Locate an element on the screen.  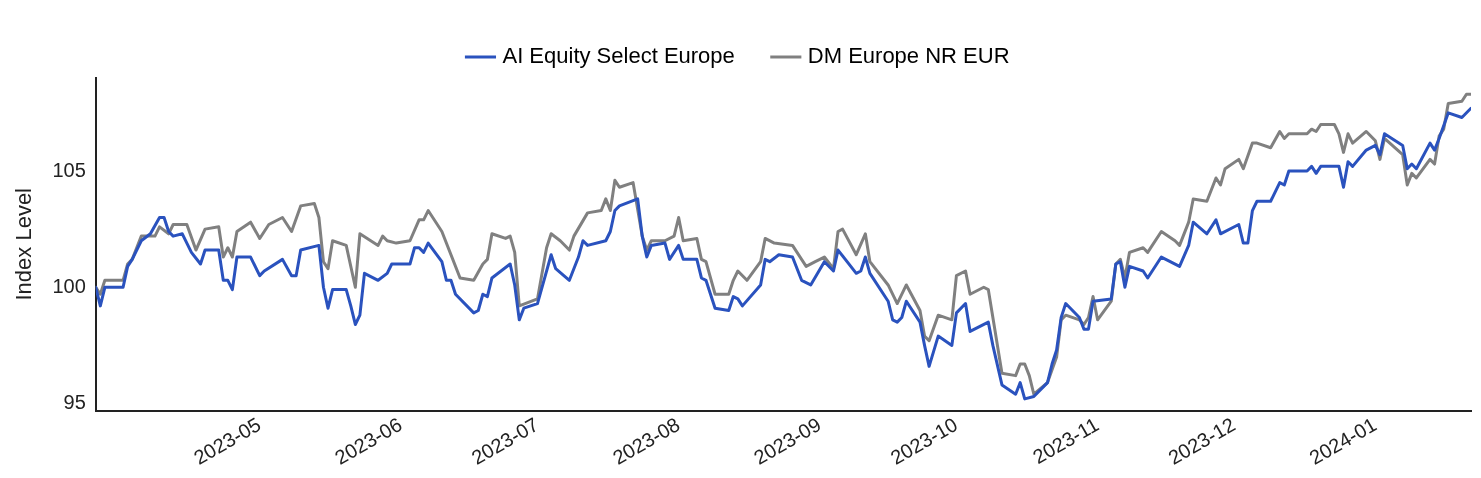
legend-label: AI Equity Select Europe is located at coordinates (618, 56).